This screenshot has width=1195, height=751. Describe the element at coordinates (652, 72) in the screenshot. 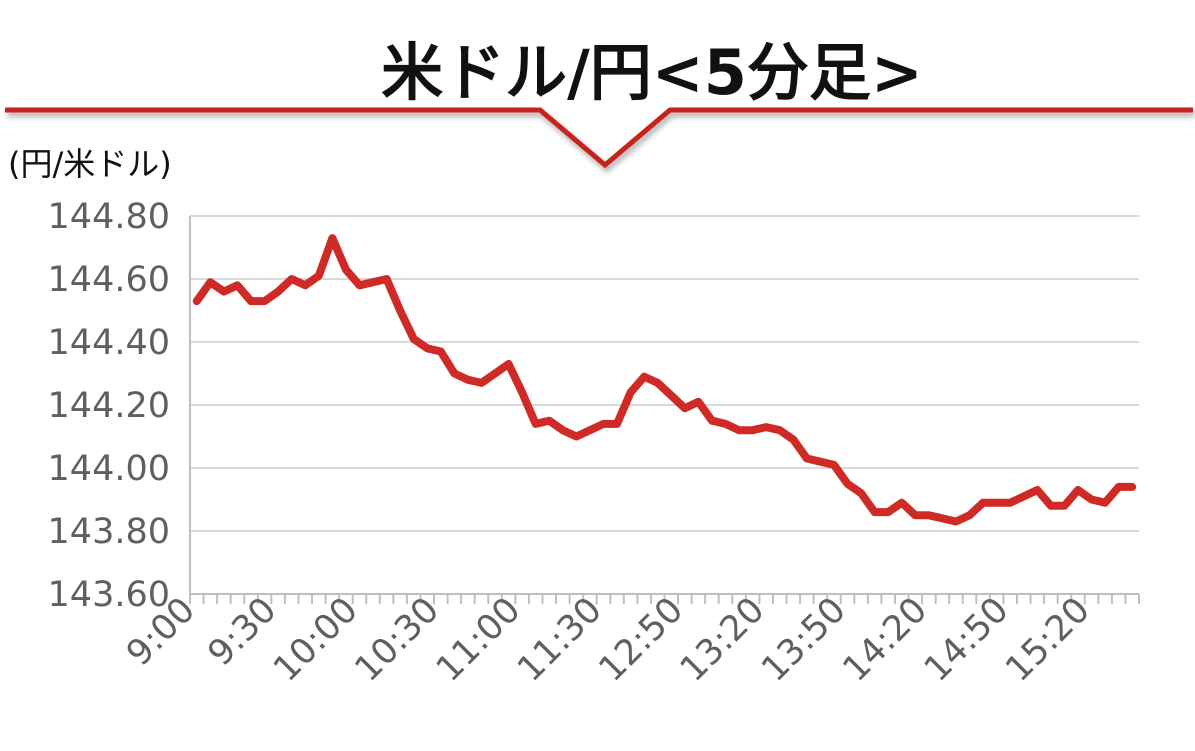

I see `chart-title: 米ドル/円<5分足>` at that location.